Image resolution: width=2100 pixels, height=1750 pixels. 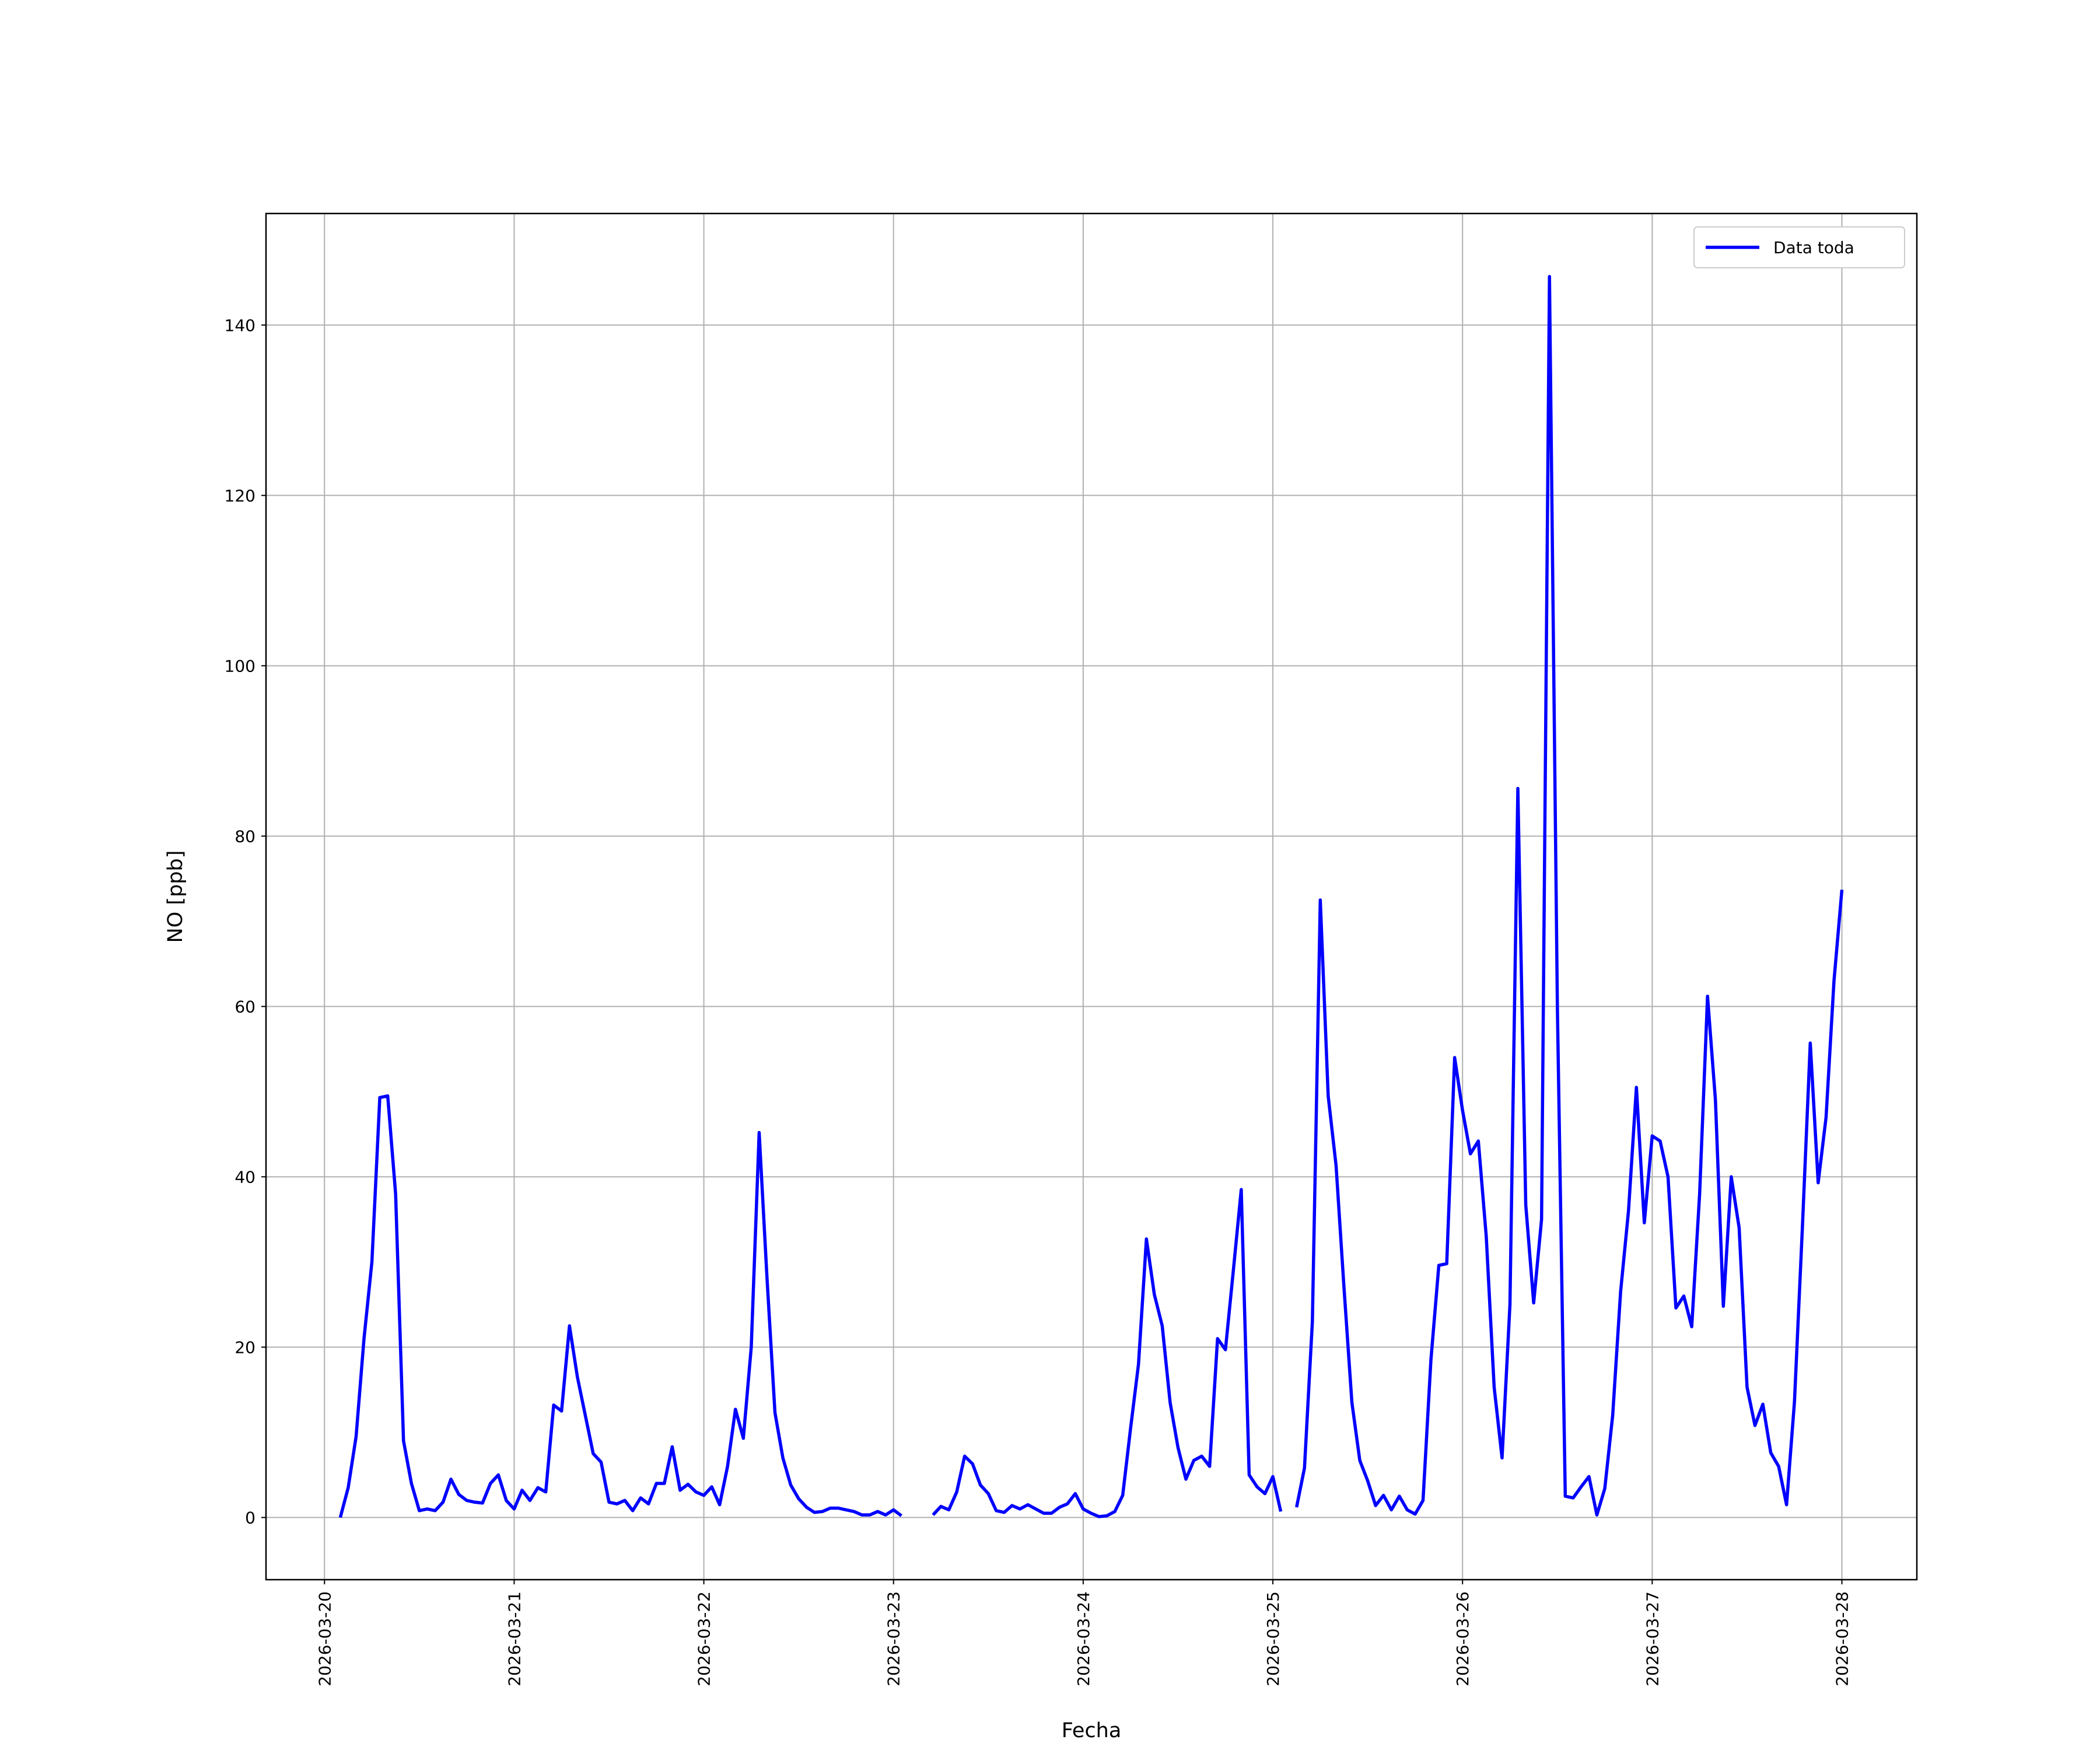 I want to click on x-tick-label: 2026-03-27, so click(x=1652, y=1638).